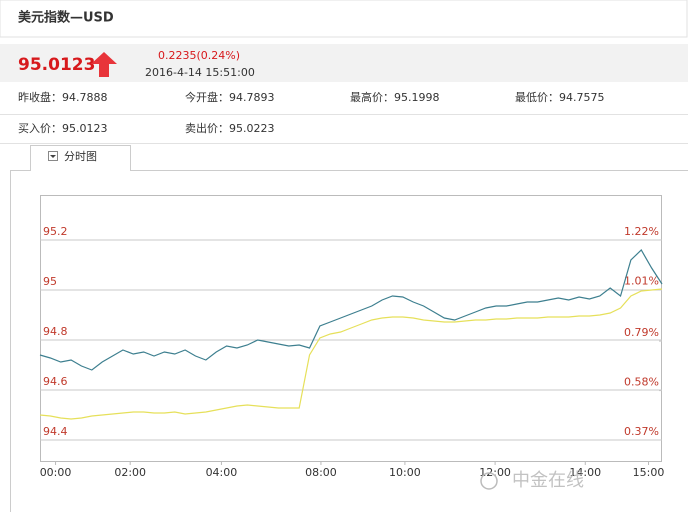 The height and width of the screenshot is (512, 688). I want to click on up-arrow, so click(104, 64).